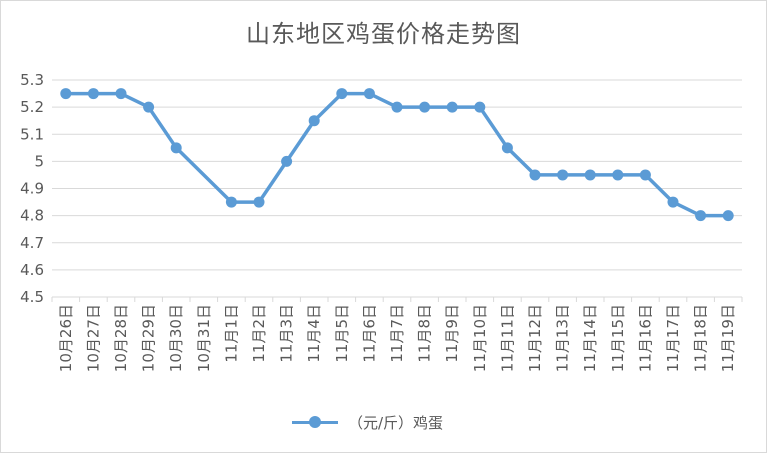  I want to click on legend-label: （元/斤）鸡蛋, so click(396, 422).